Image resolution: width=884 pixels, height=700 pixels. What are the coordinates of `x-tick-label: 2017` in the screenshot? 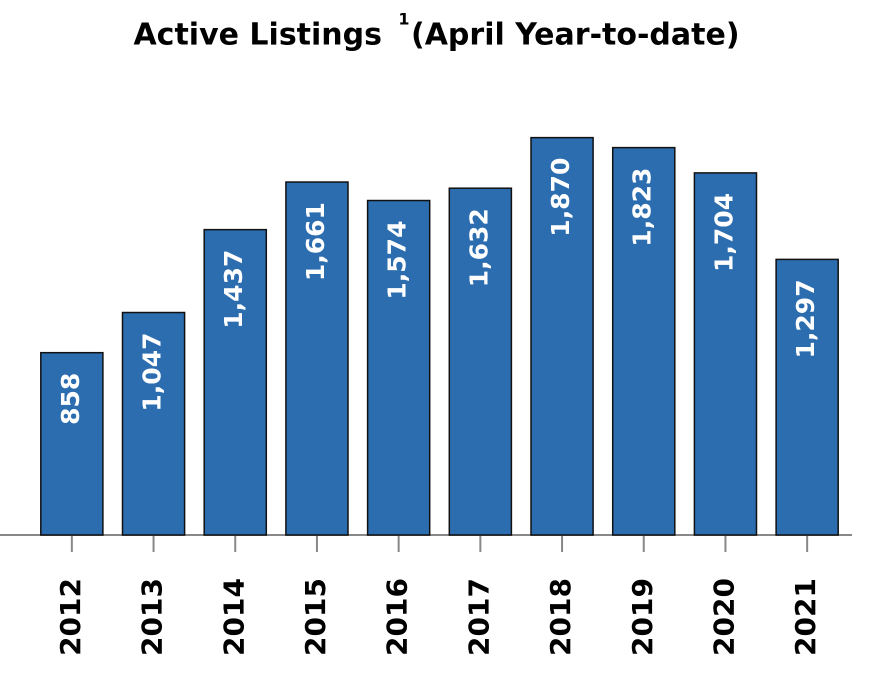 It's located at (478, 617).